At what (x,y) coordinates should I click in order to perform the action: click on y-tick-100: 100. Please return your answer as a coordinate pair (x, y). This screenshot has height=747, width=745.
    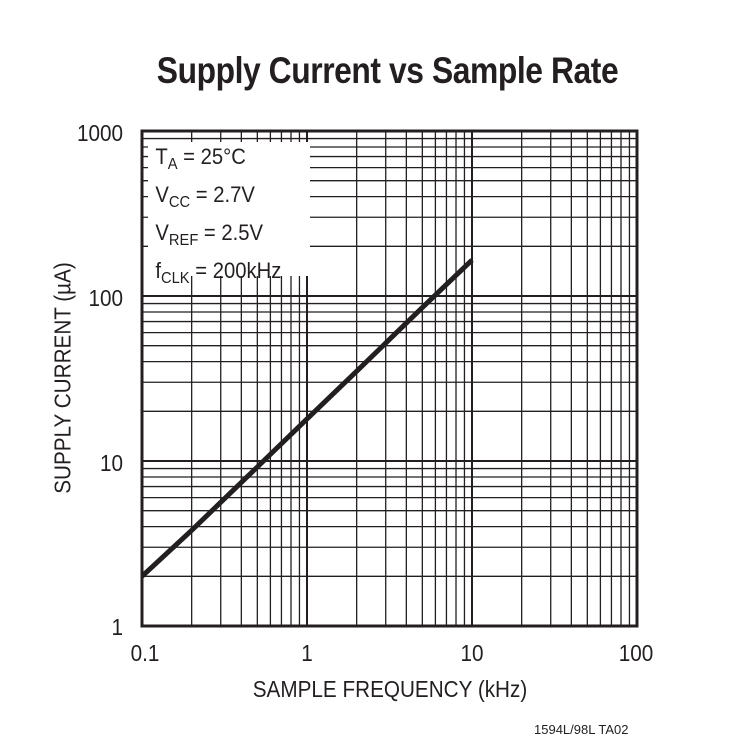
    Looking at the image, I should click on (105, 298).